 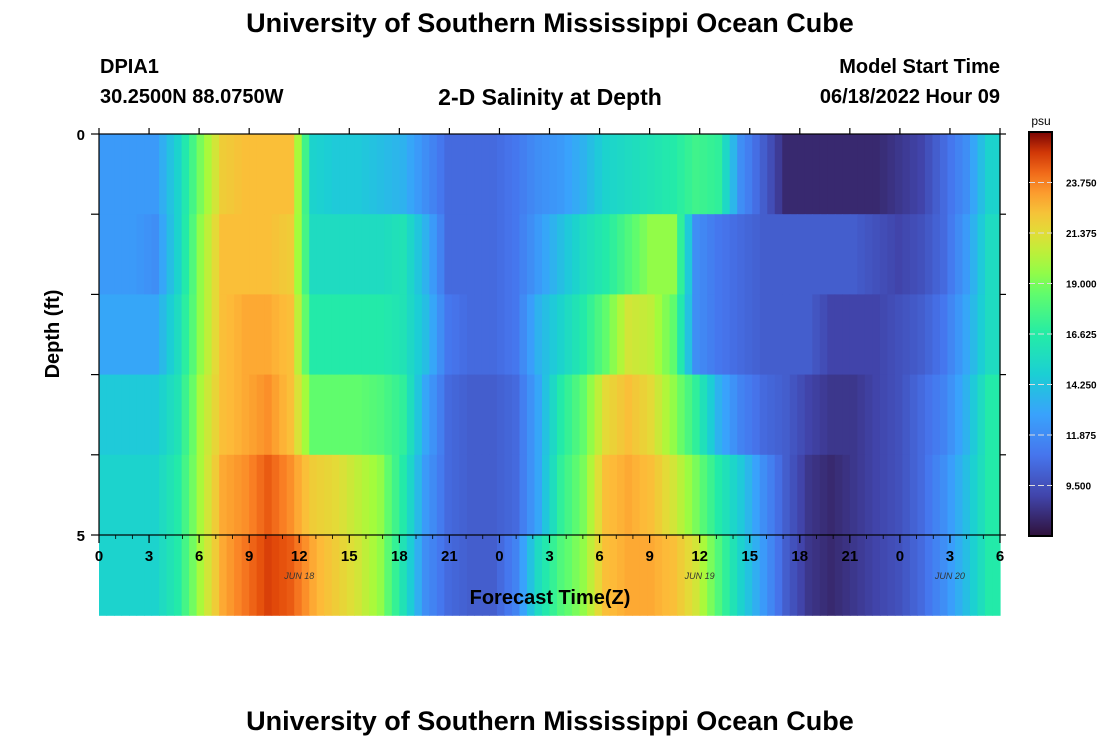 What do you see at coordinates (550, 598) in the screenshot?
I see `x-axis-label: Forecast Time(Z)` at bounding box center [550, 598].